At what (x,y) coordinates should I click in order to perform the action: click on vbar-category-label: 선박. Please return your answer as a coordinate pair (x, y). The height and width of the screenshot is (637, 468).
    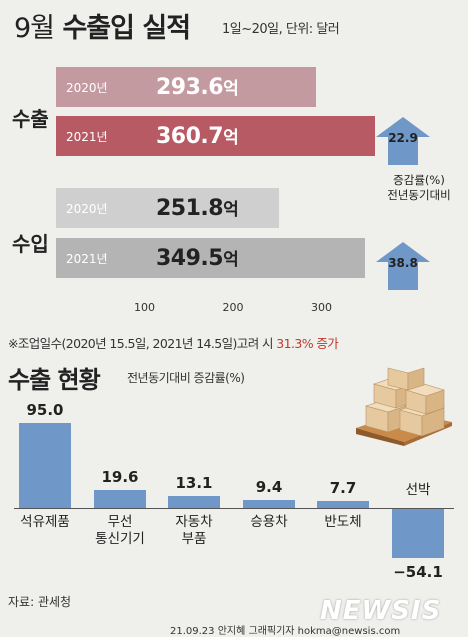
    Looking at the image, I should click on (418, 490).